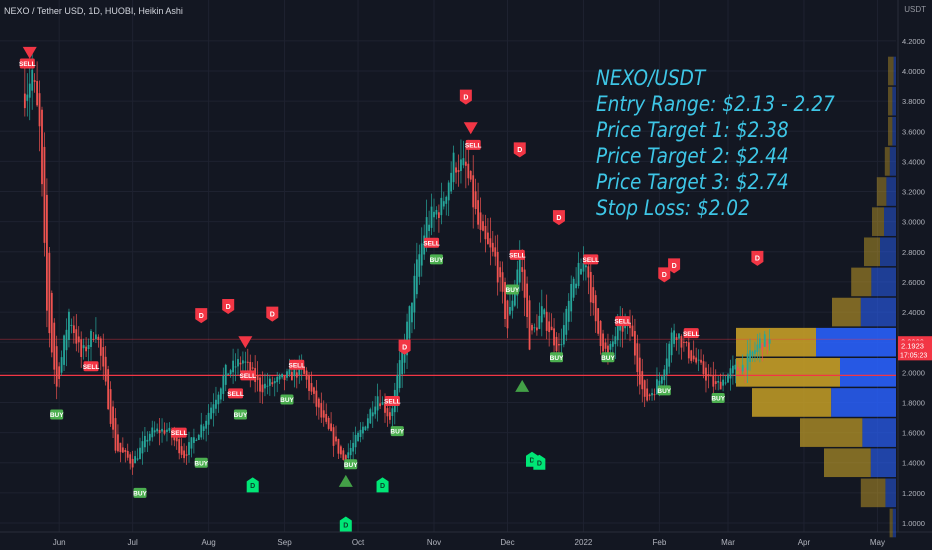  Describe the element at coordinates (913, 523) in the screenshot. I see `price-tick-label: 1.0000` at that location.